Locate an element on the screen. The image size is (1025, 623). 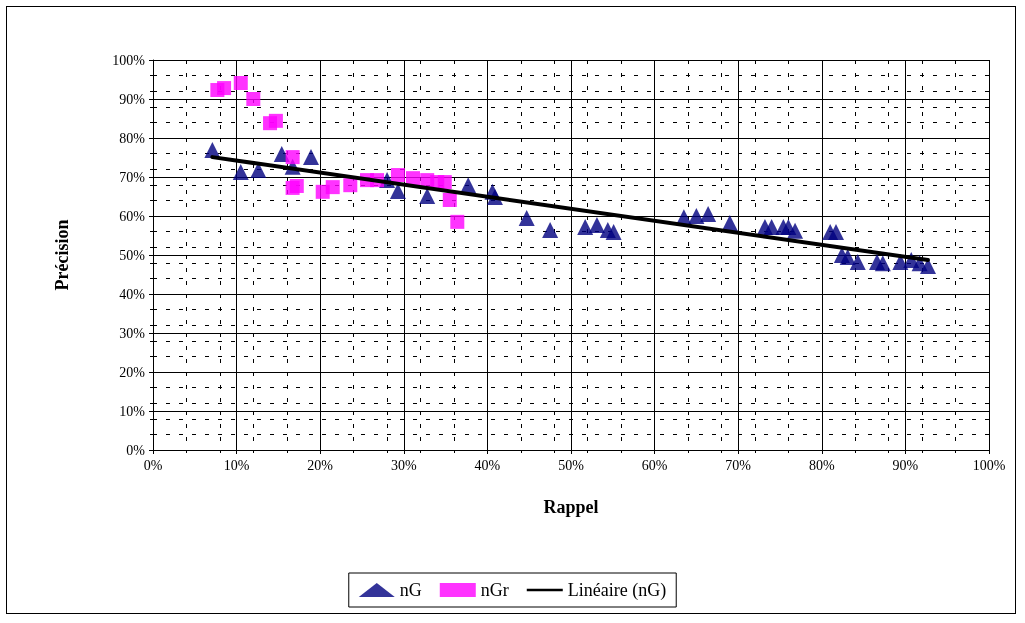
y-tick-label: 30% is located at coordinates (132, 333).